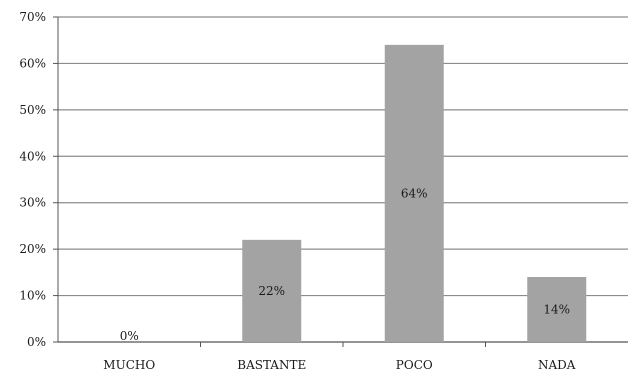 The width and height of the screenshot is (641, 373). I want to click on y-tick-label: 10%, so click(32, 296).